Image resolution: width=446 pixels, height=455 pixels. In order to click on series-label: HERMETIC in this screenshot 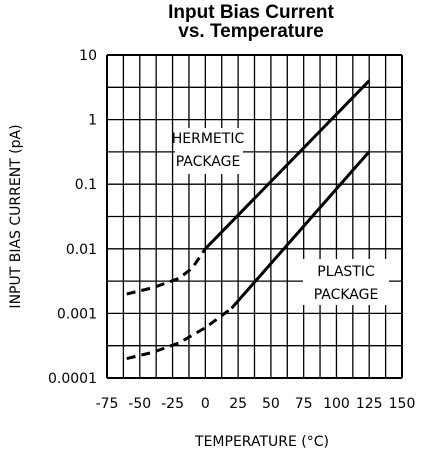, I will do `click(208, 139)`.